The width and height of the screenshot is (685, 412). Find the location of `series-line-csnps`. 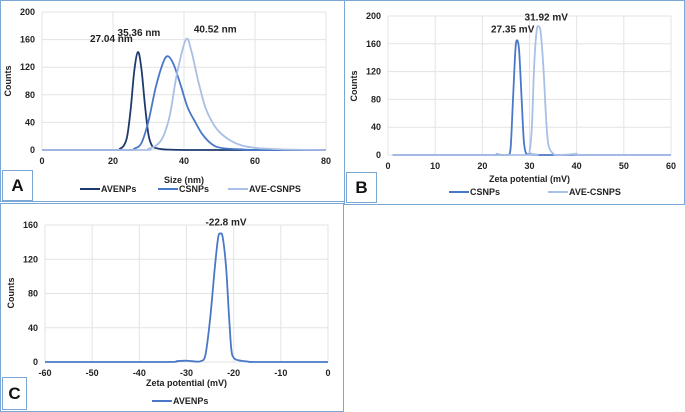

series-line-csnps is located at coordinates (183, 103).